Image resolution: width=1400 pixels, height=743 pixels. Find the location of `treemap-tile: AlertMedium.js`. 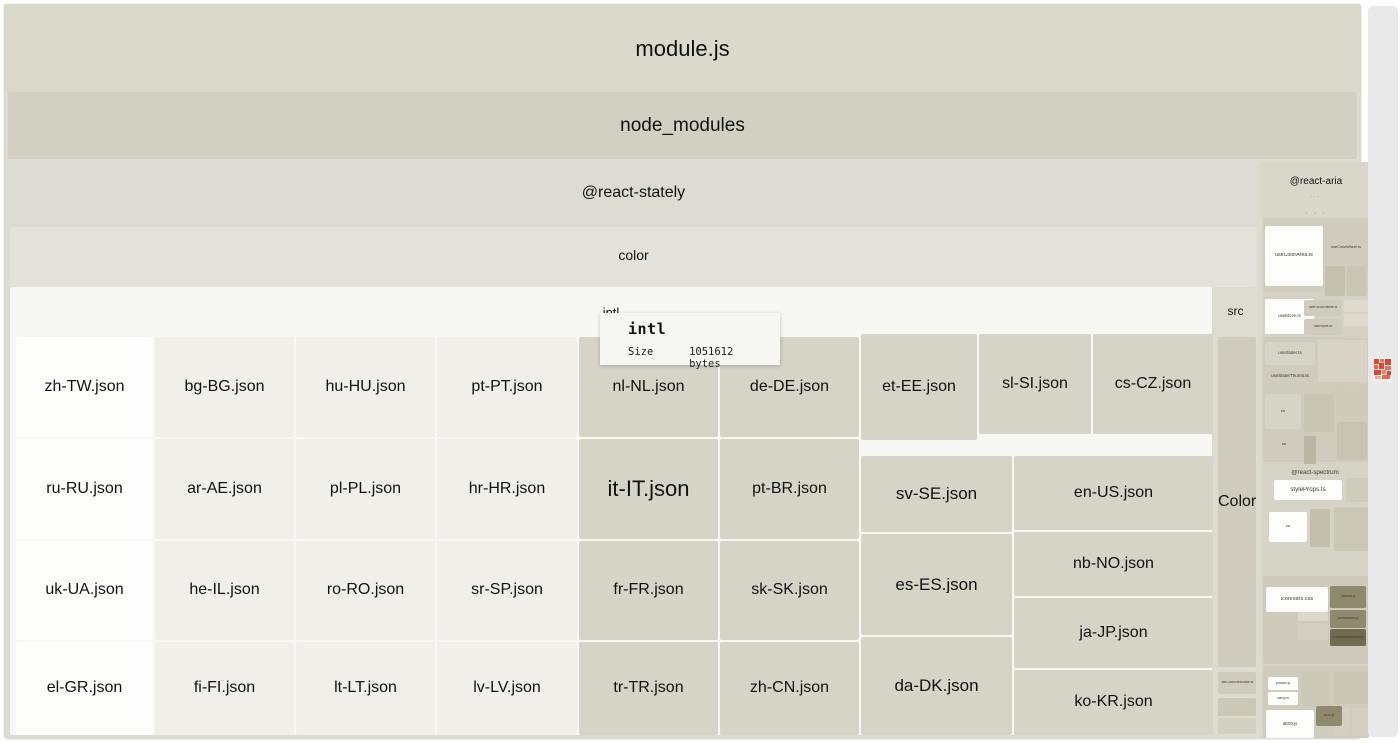

treemap-tile: AlertMedium.js is located at coordinates (1348, 619).